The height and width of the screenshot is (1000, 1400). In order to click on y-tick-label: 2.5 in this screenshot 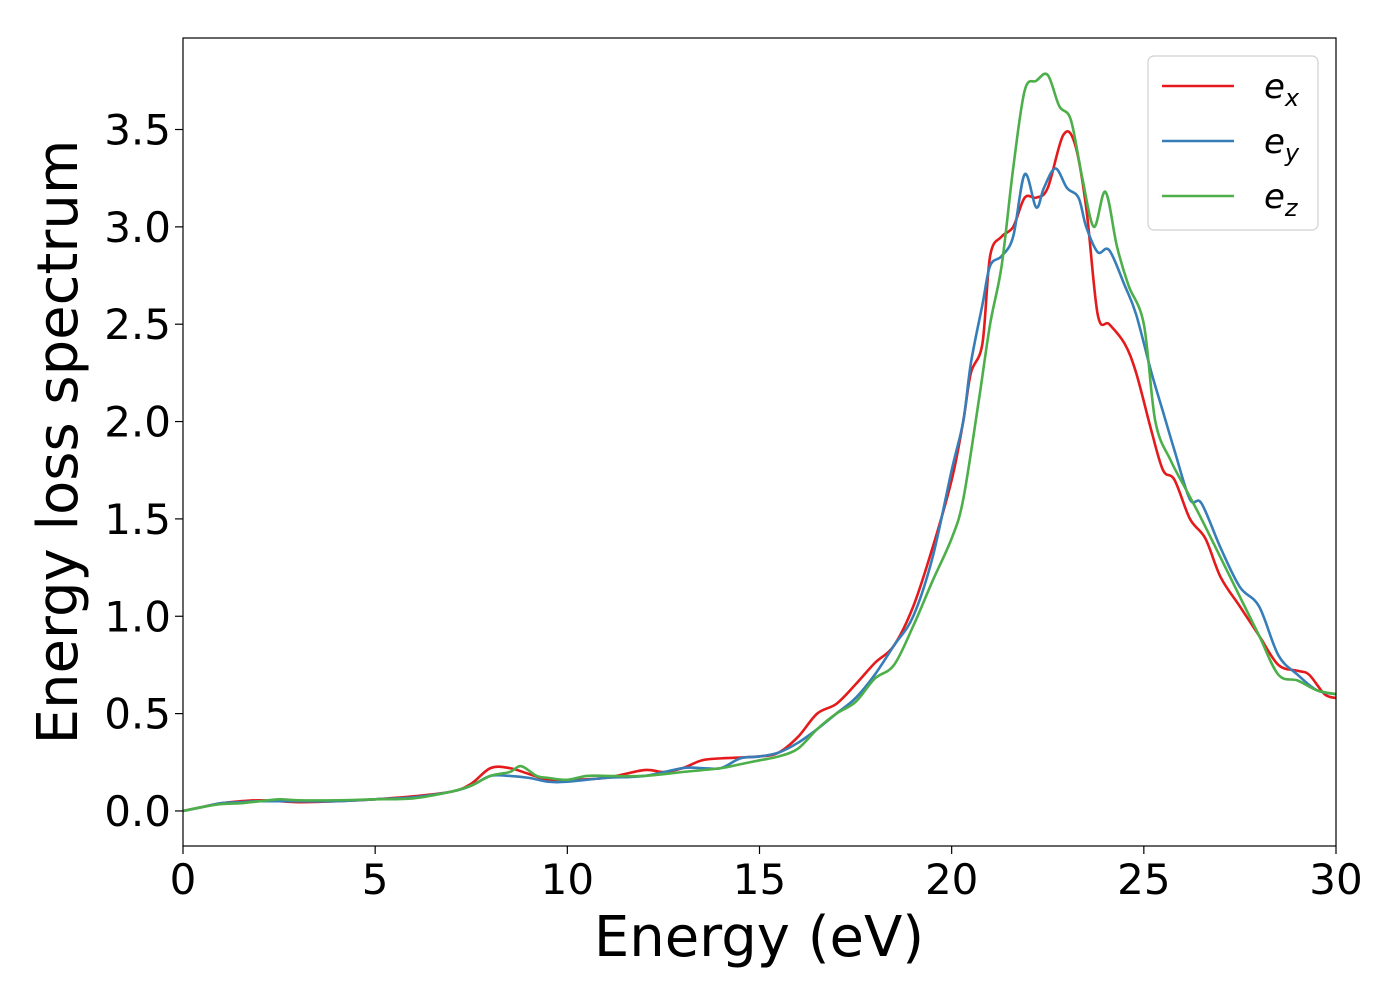, I will do `click(137, 324)`.